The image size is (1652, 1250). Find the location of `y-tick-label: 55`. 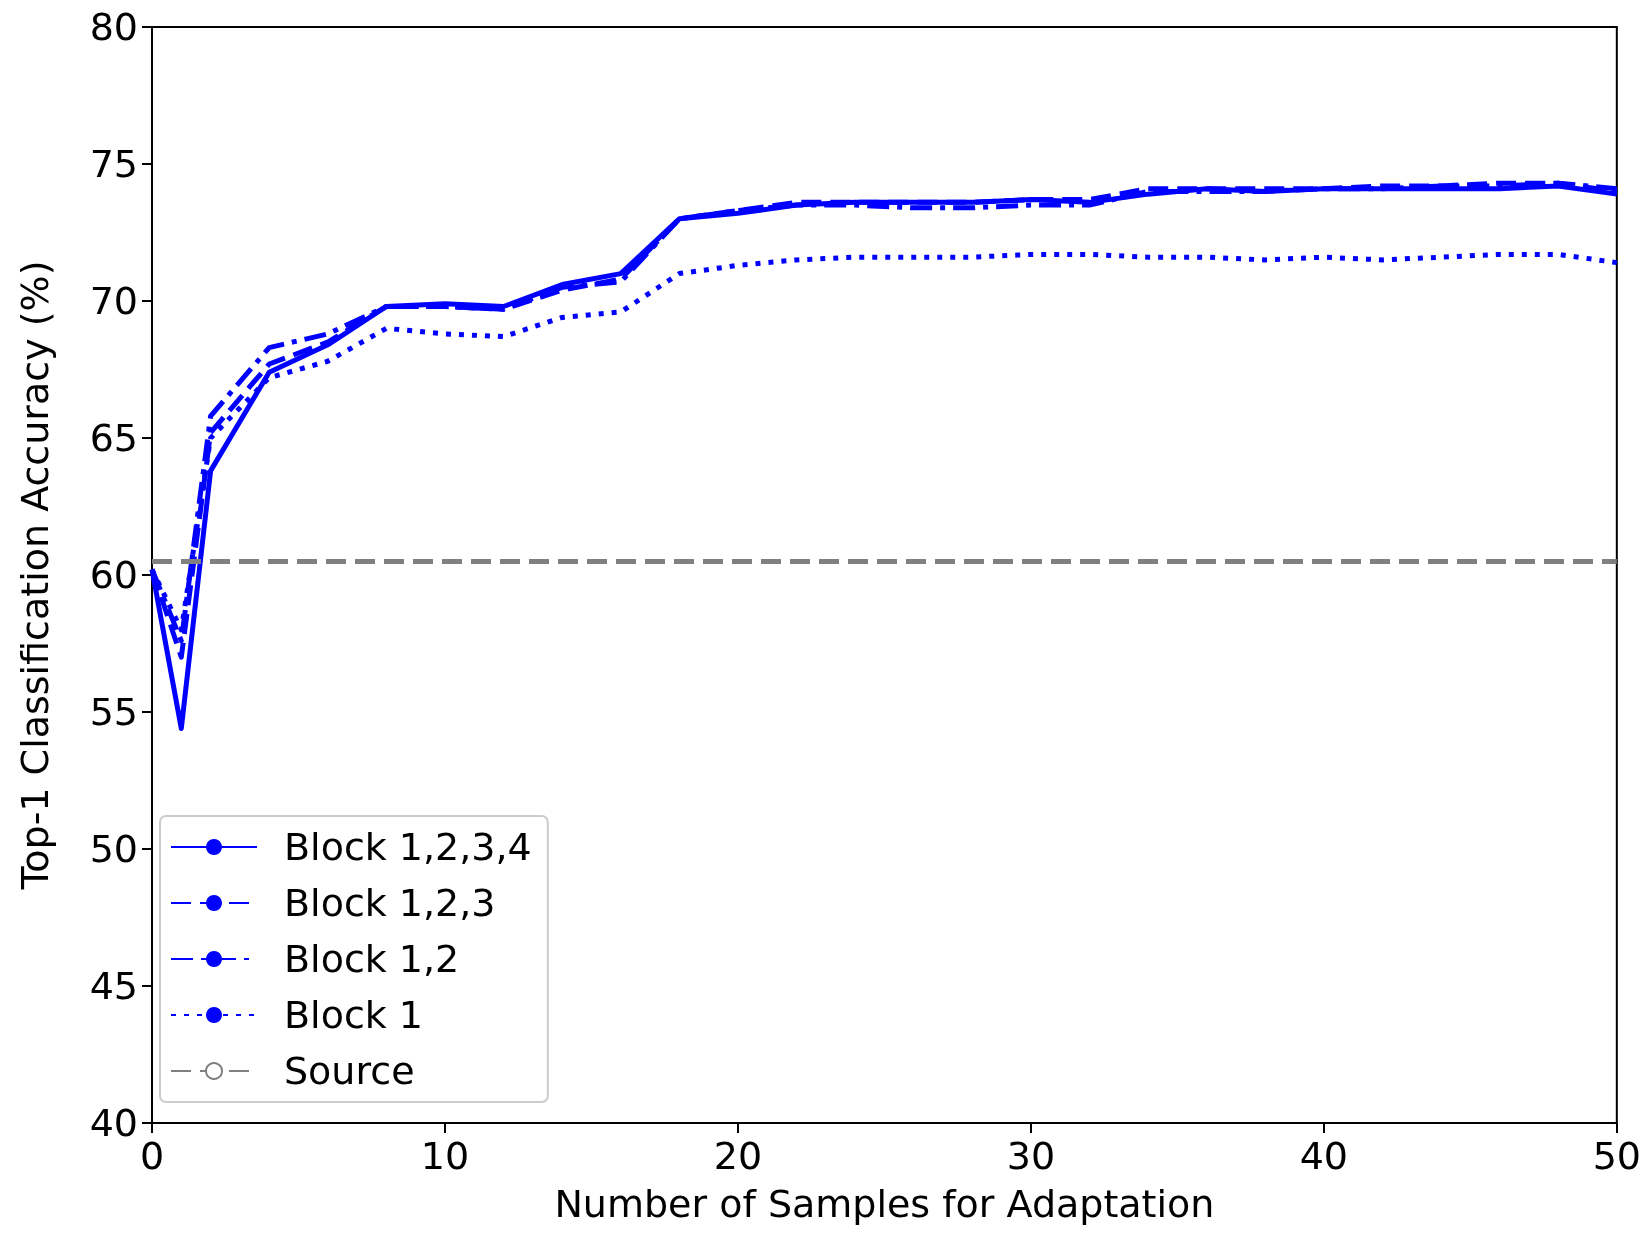

y-tick-label: 55 is located at coordinates (113, 712).